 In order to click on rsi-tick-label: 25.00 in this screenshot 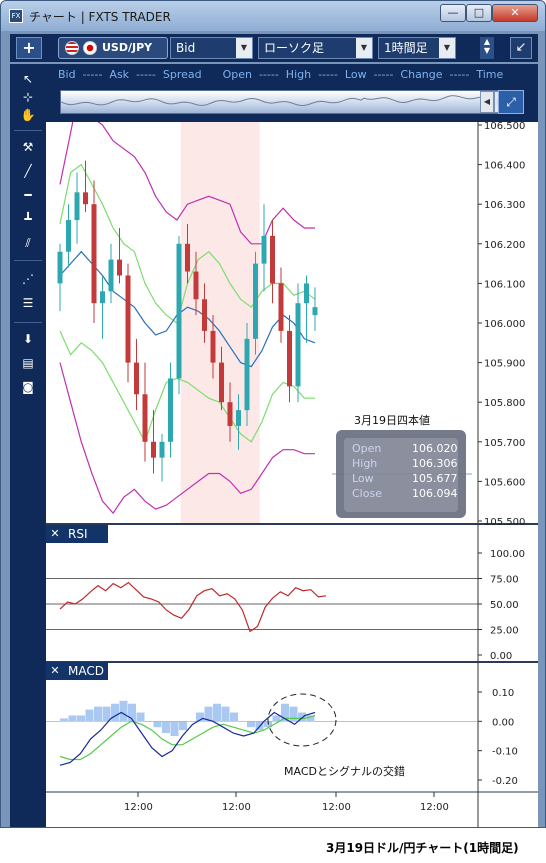, I will do `click(504, 631)`.